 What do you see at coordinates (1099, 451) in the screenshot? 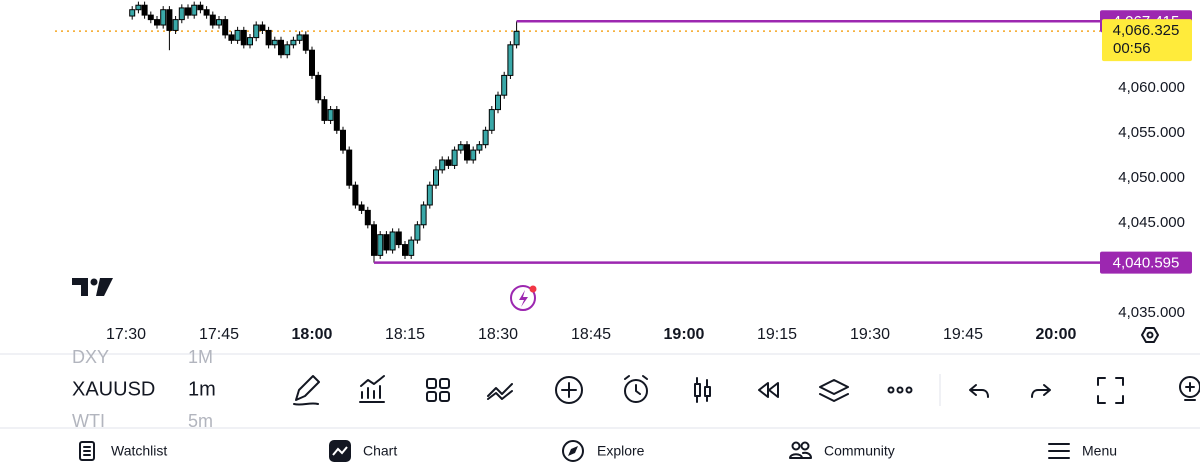
I see `nav-item: Menu` at bounding box center [1099, 451].